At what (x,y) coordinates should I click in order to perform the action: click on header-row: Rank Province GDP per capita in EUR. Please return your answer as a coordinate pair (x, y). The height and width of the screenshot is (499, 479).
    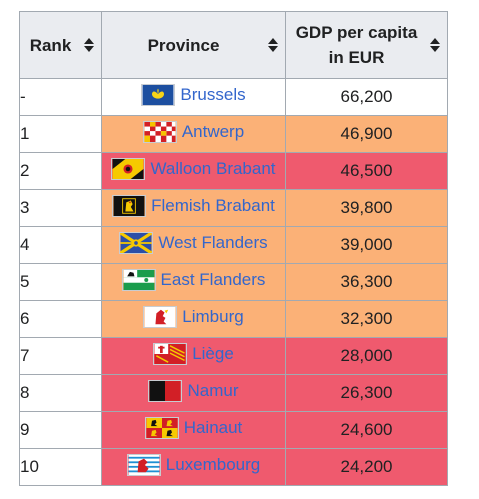
    Looking at the image, I should click on (233, 45).